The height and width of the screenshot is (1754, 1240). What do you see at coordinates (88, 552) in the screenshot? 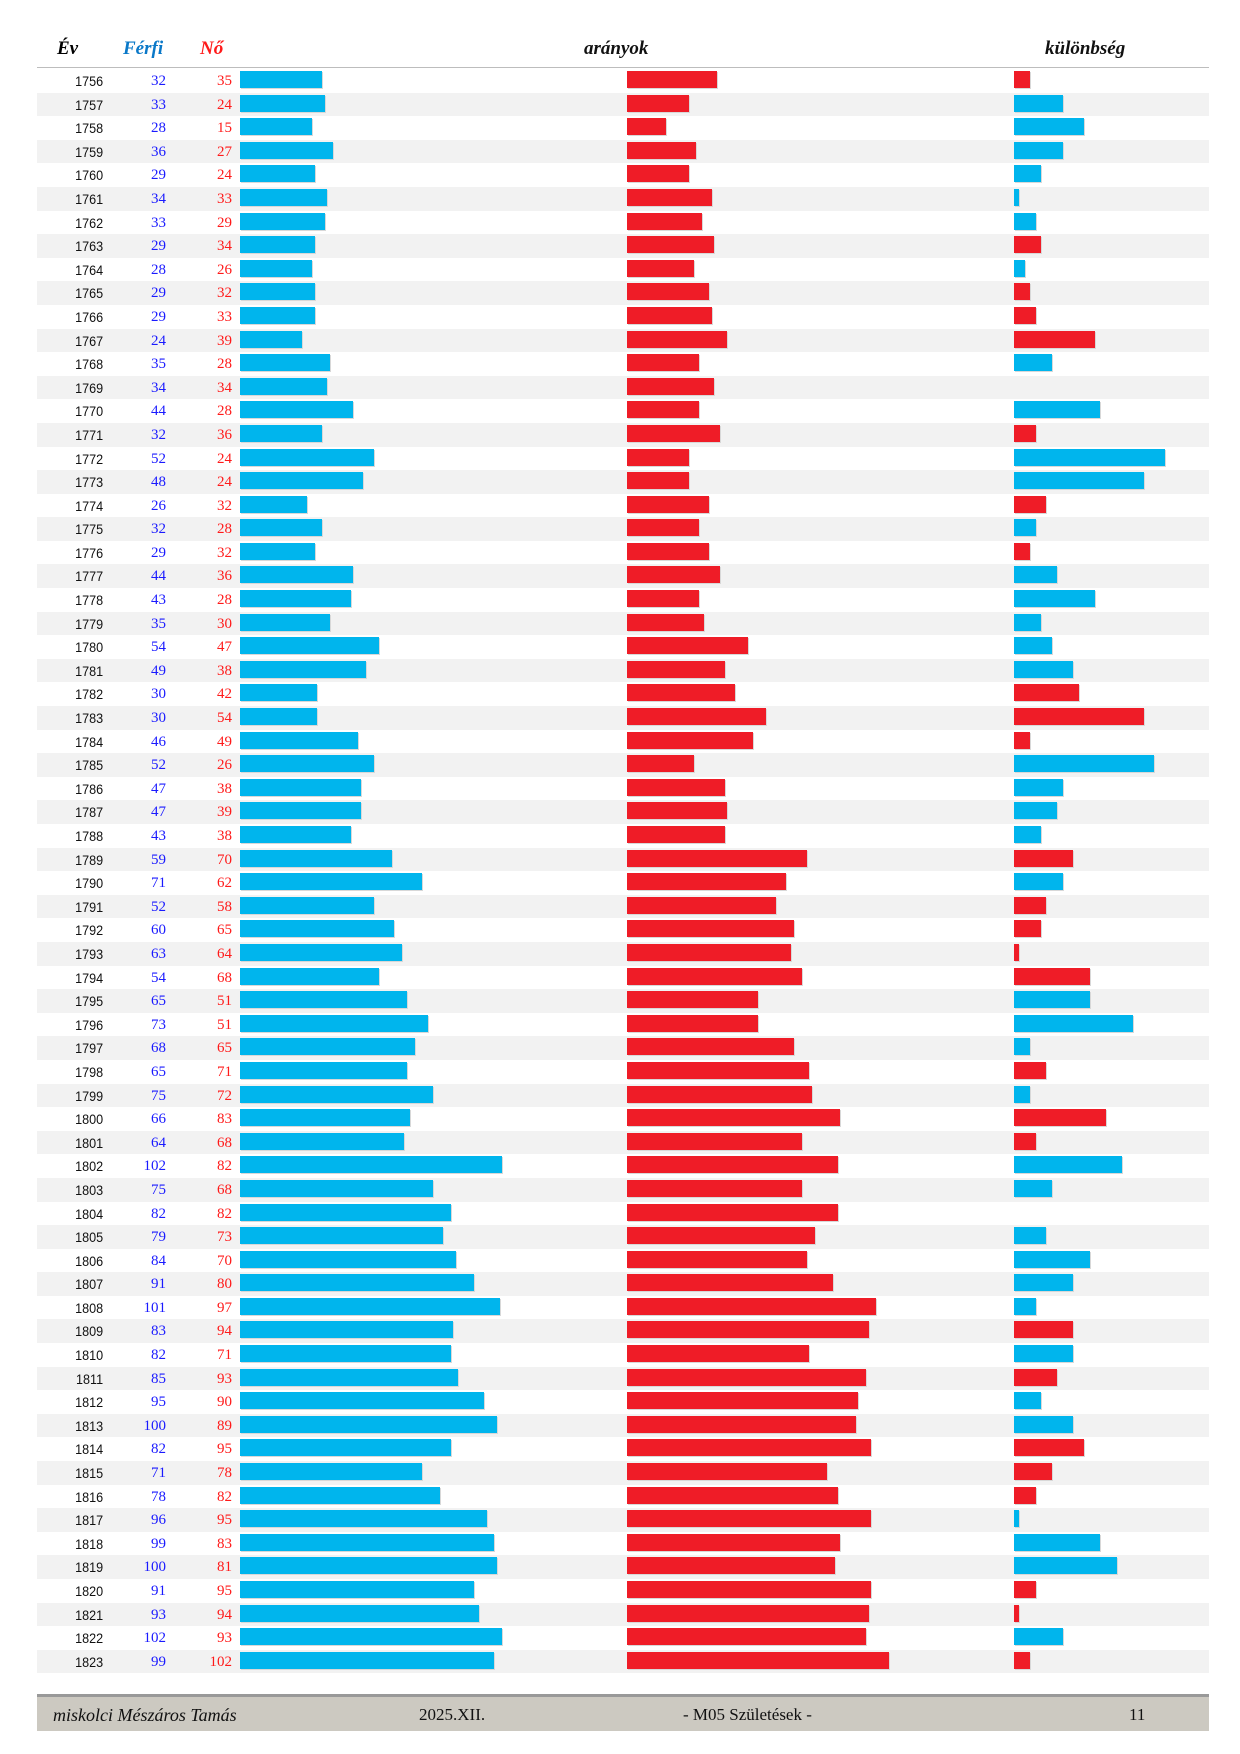
I see `year-cell: 1776` at bounding box center [88, 552].